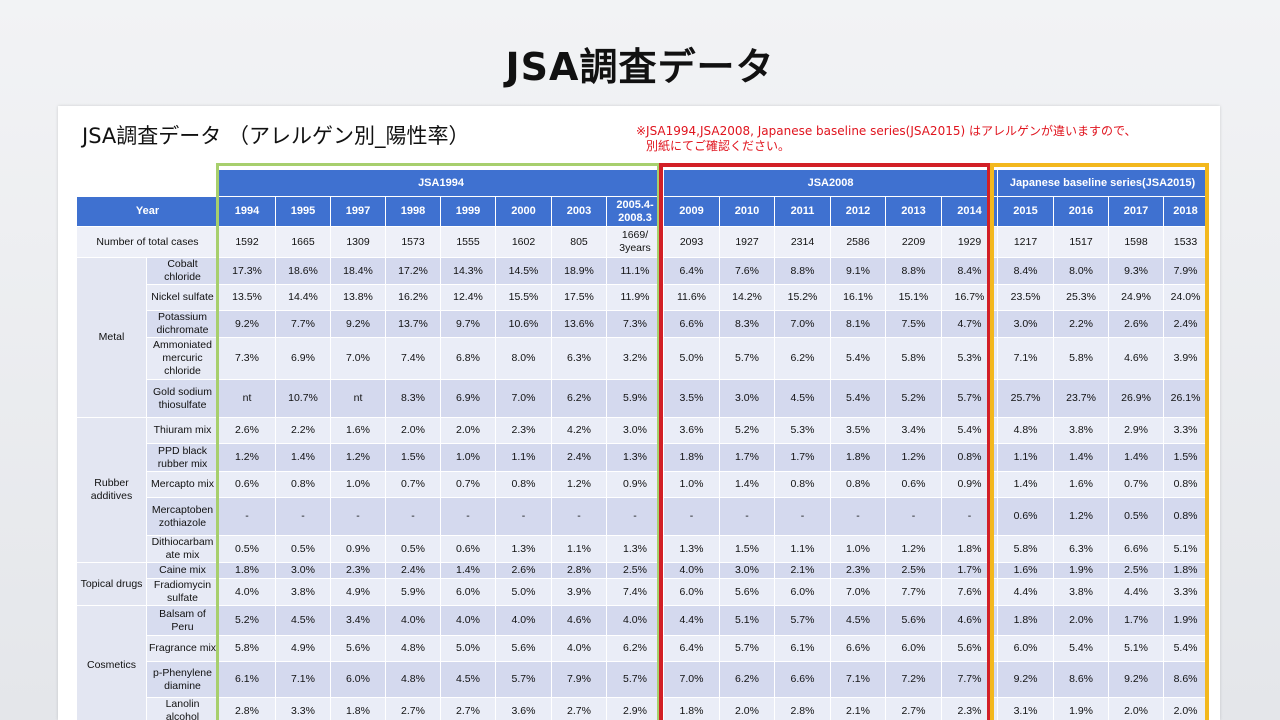 This screenshot has width=1280, height=720. Describe the element at coordinates (1186, 242) in the screenshot. I see `total-cases-cell: 1533` at that location.